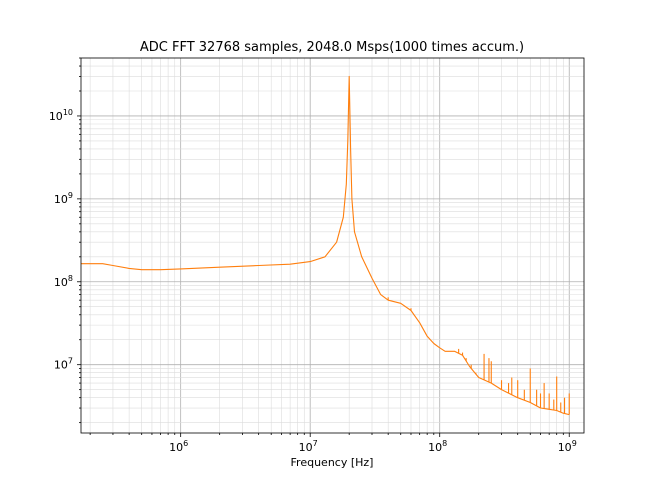 This screenshot has height=486, width=648. I want to click on y-tick-label: 10¹⁰, so click(61, 115).